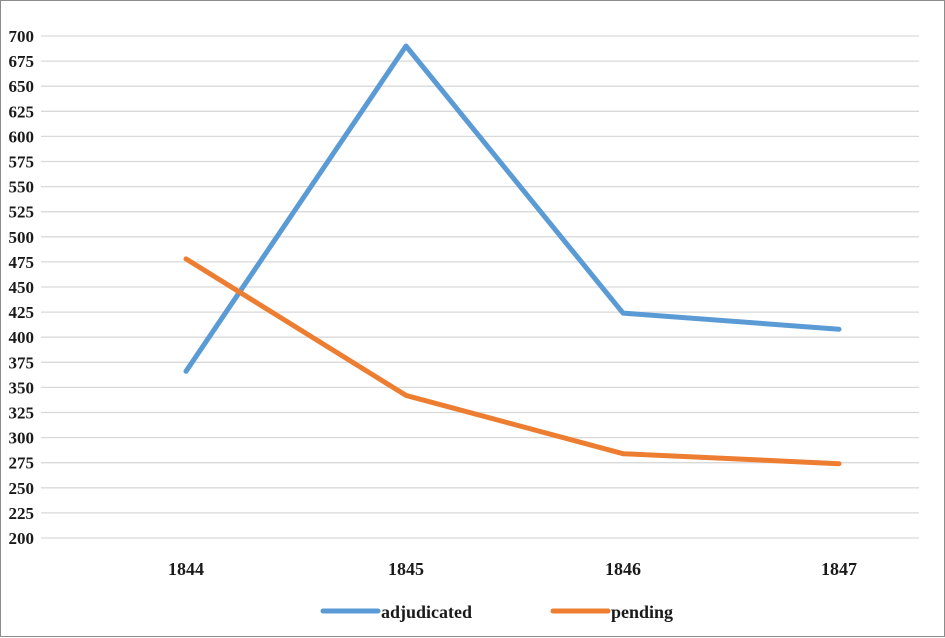  What do you see at coordinates (186, 569) in the screenshot?
I see `x-tick-label: 1844` at bounding box center [186, 569].